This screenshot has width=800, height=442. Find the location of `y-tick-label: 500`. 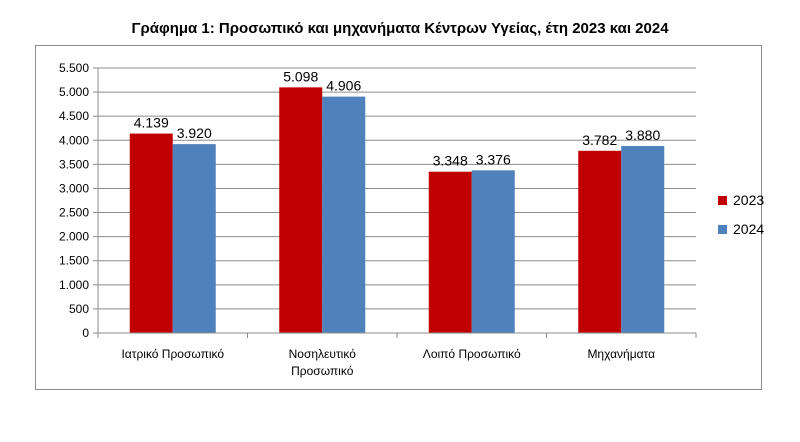

y-tick-label: 500 is located at coordinates (79, 309).